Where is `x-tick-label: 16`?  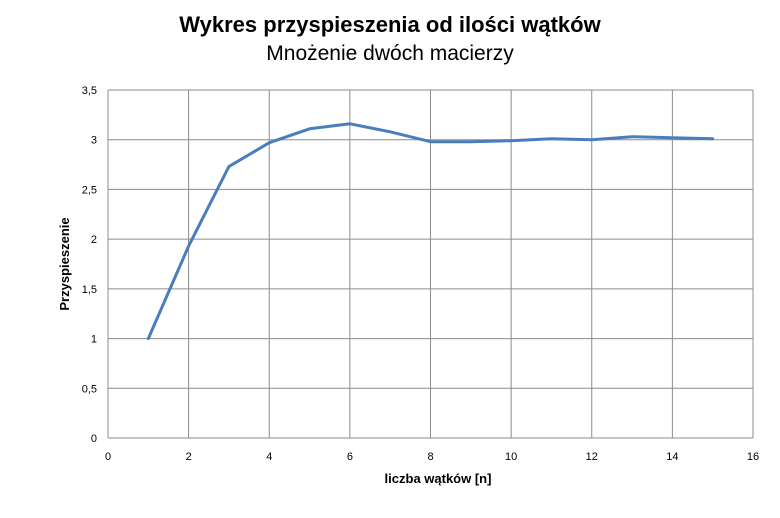 x-tick-label: 16 is located at coordinates (753, 457).